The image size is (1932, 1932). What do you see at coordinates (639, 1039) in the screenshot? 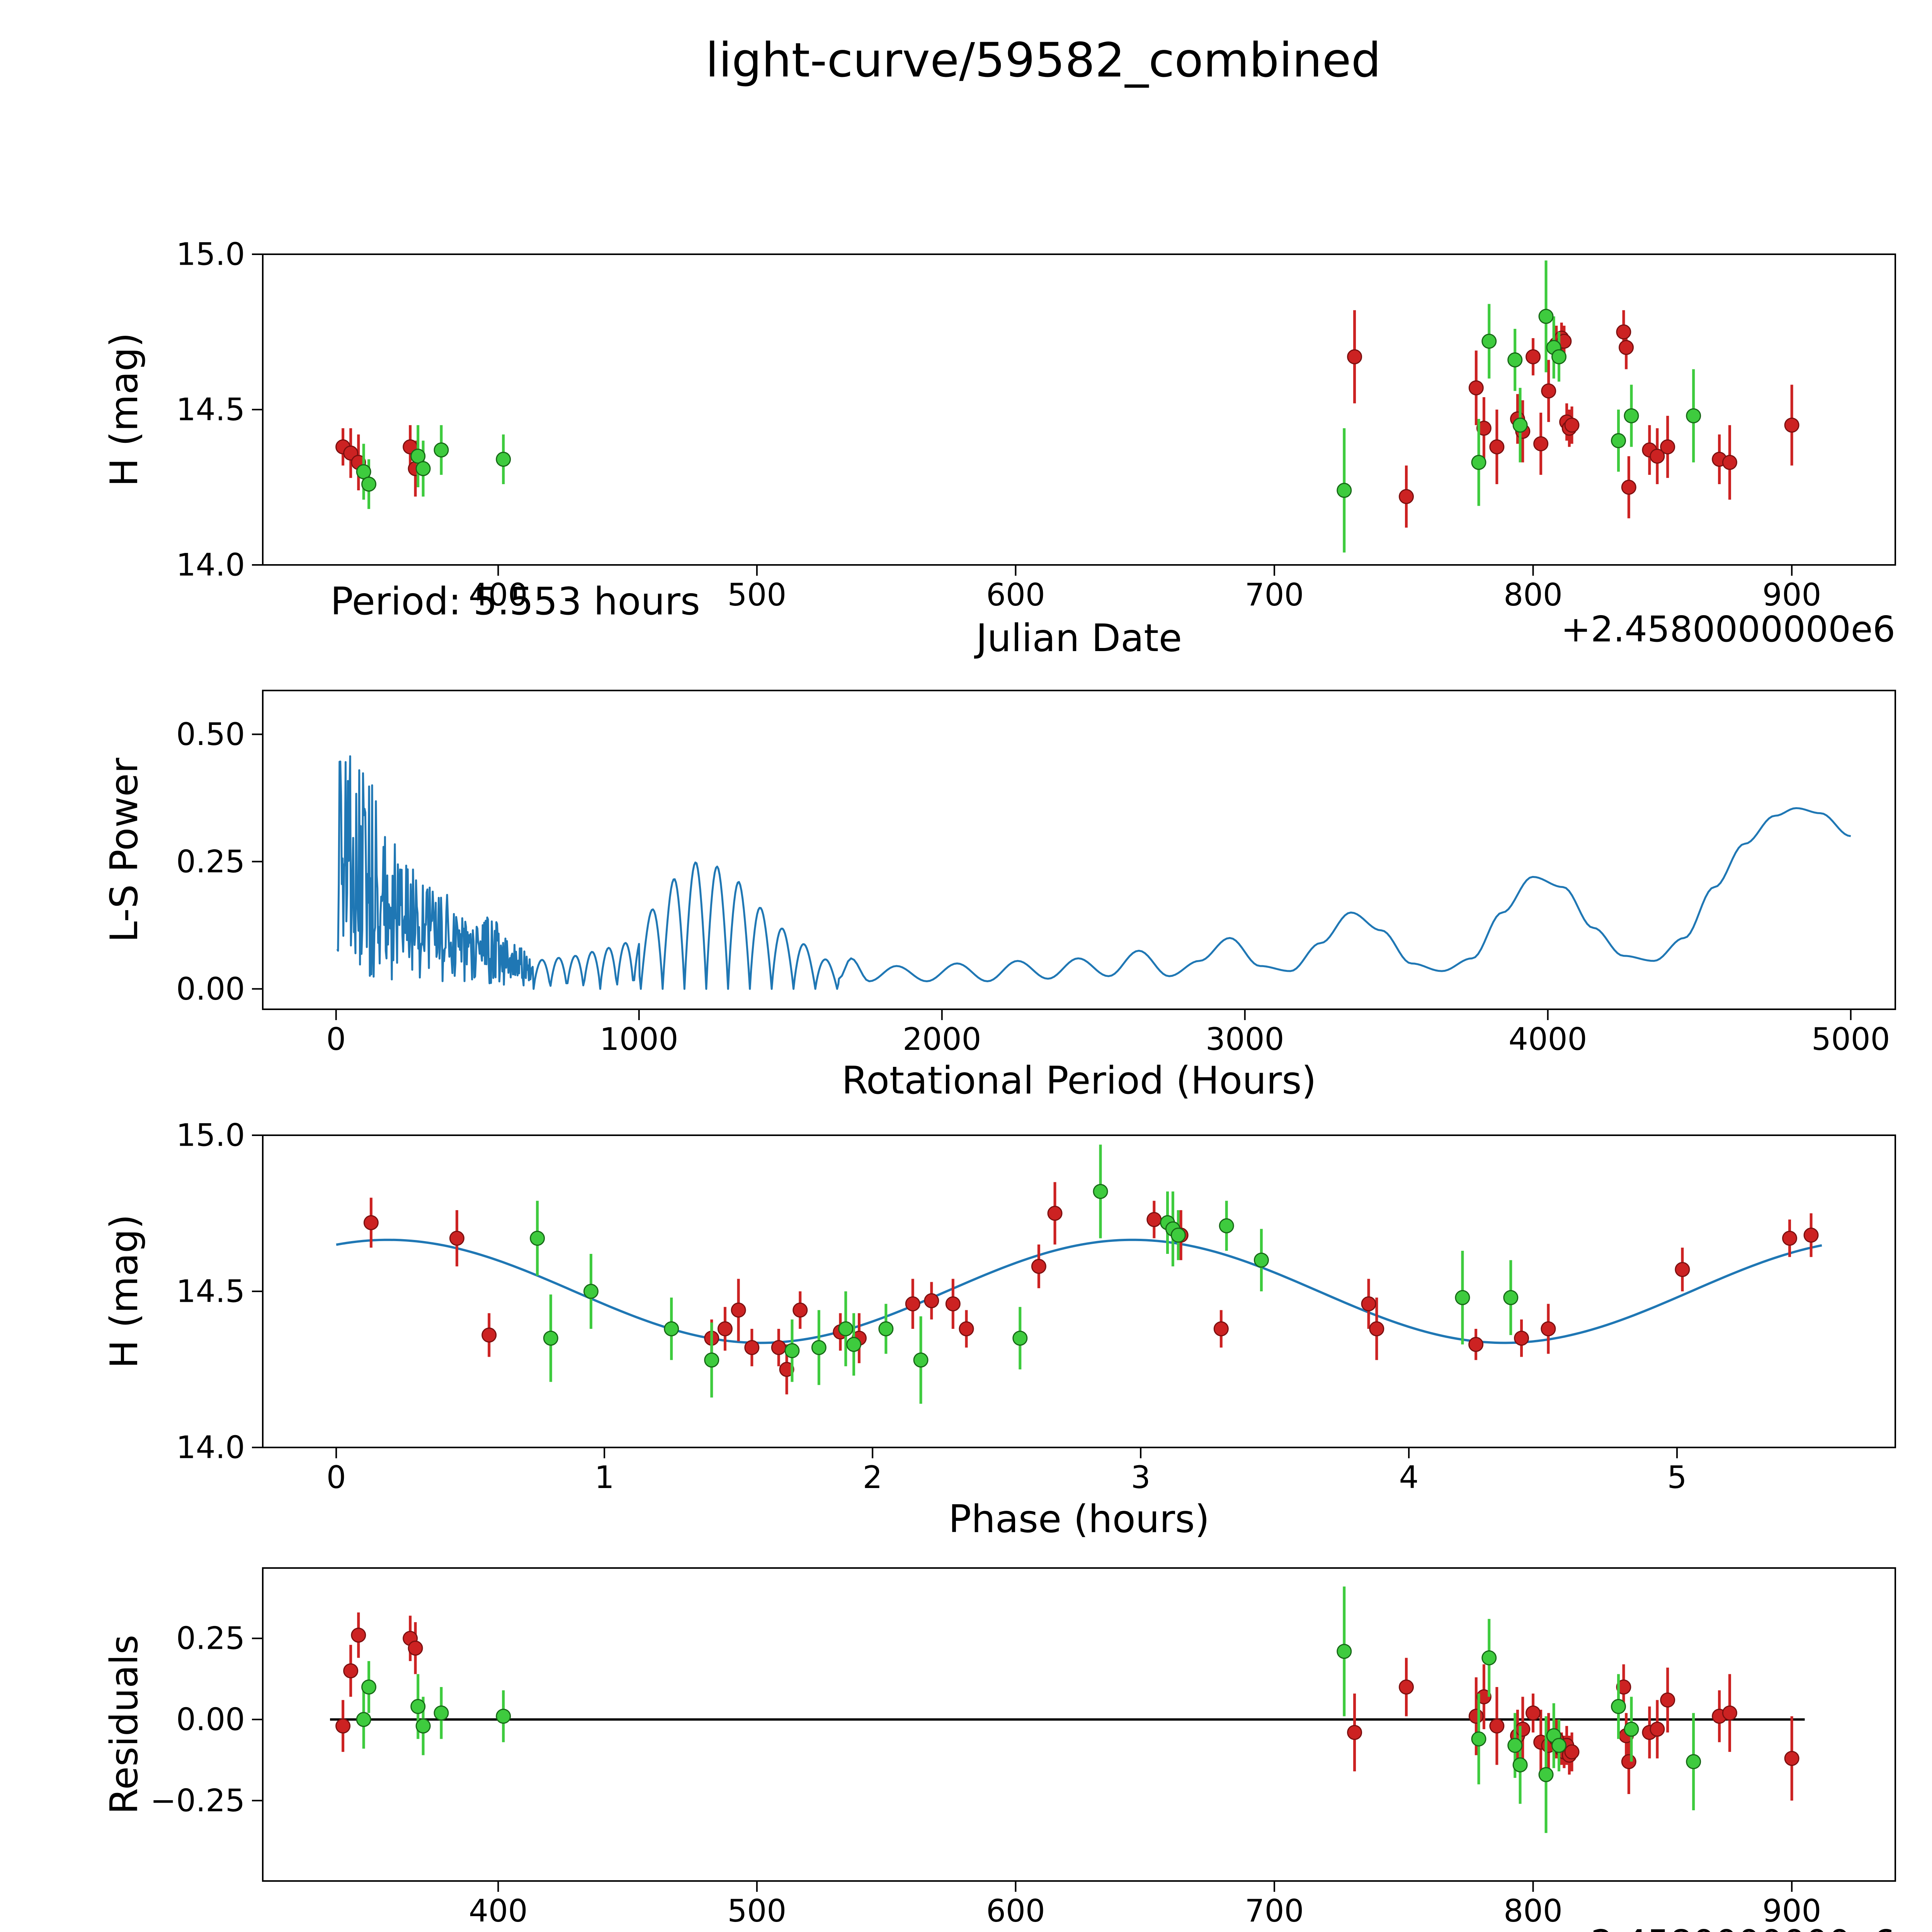
I see `x-tick-label: 1000` at bounding box center [639, 1039].